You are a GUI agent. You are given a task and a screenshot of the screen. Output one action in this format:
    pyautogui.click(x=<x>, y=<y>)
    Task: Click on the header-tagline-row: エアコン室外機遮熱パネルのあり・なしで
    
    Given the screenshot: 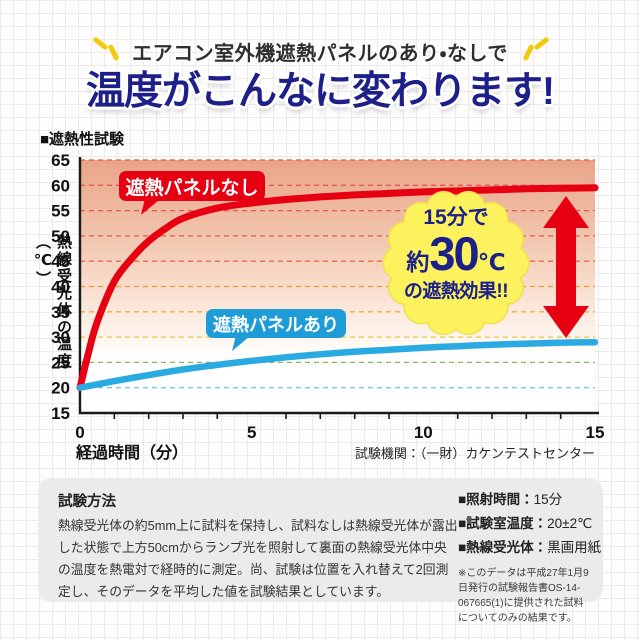 What is the action you would take?
    pyautogui.click(x=320, y=51)
    